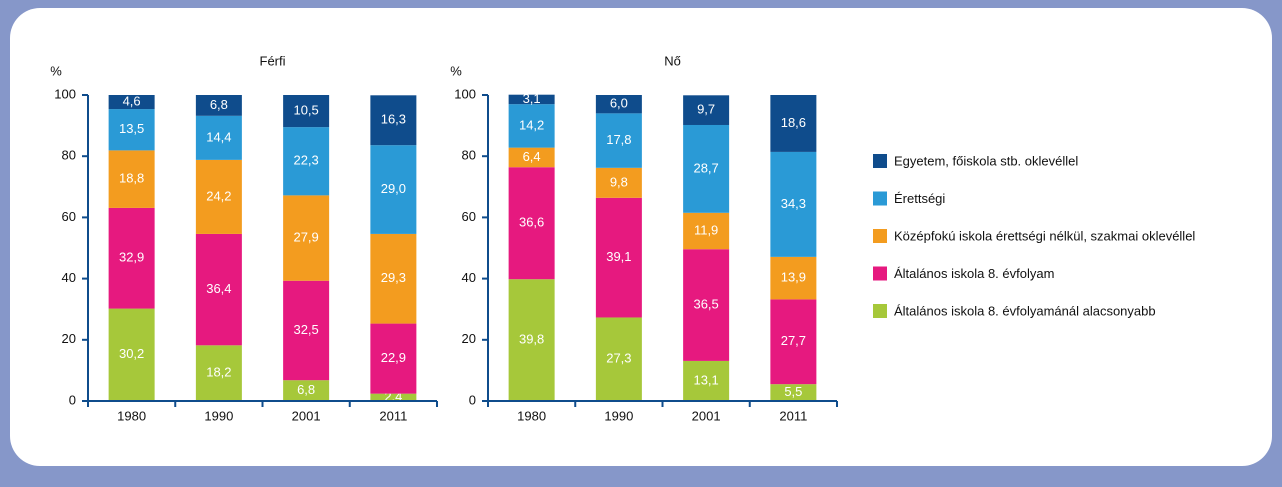 The image size is (1282, 487). Describe the element at coordinates (131, 415) in the screenshot. I see `x-tick-label: 1980` at that location.